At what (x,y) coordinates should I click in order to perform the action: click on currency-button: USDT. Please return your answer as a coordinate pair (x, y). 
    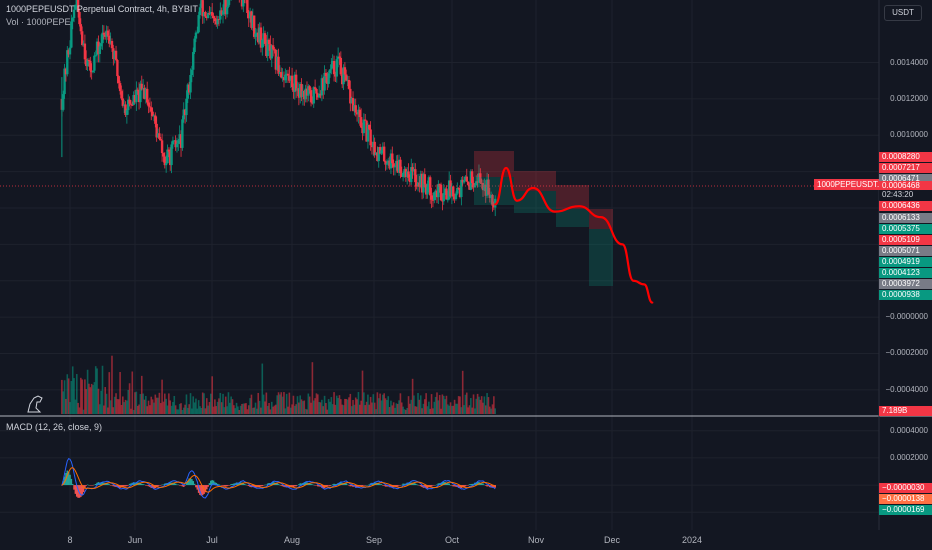
    Looking at the image, I should click on (903, 13).